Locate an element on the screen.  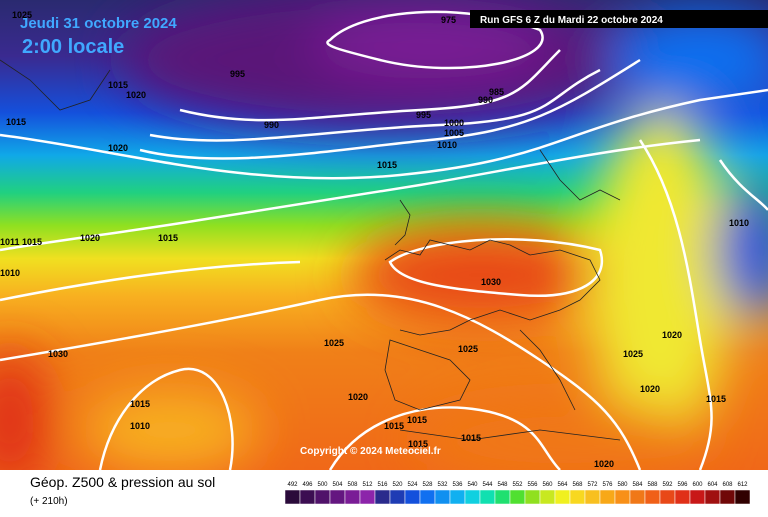
scale-label: 572 is located at coordinates (592, 485).